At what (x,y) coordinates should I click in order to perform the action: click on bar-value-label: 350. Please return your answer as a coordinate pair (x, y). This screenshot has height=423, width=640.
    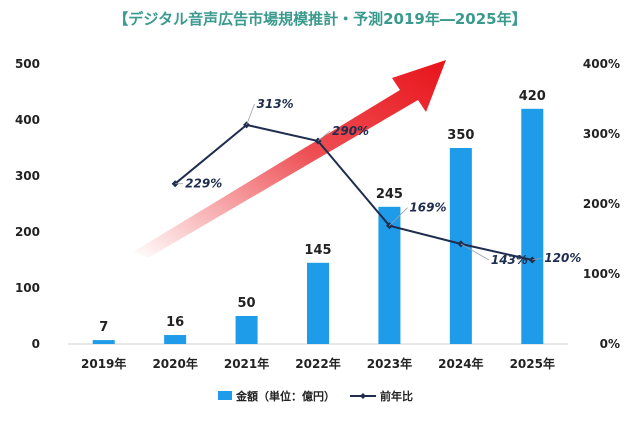
    Looking at the image, I should click on (460, 135).